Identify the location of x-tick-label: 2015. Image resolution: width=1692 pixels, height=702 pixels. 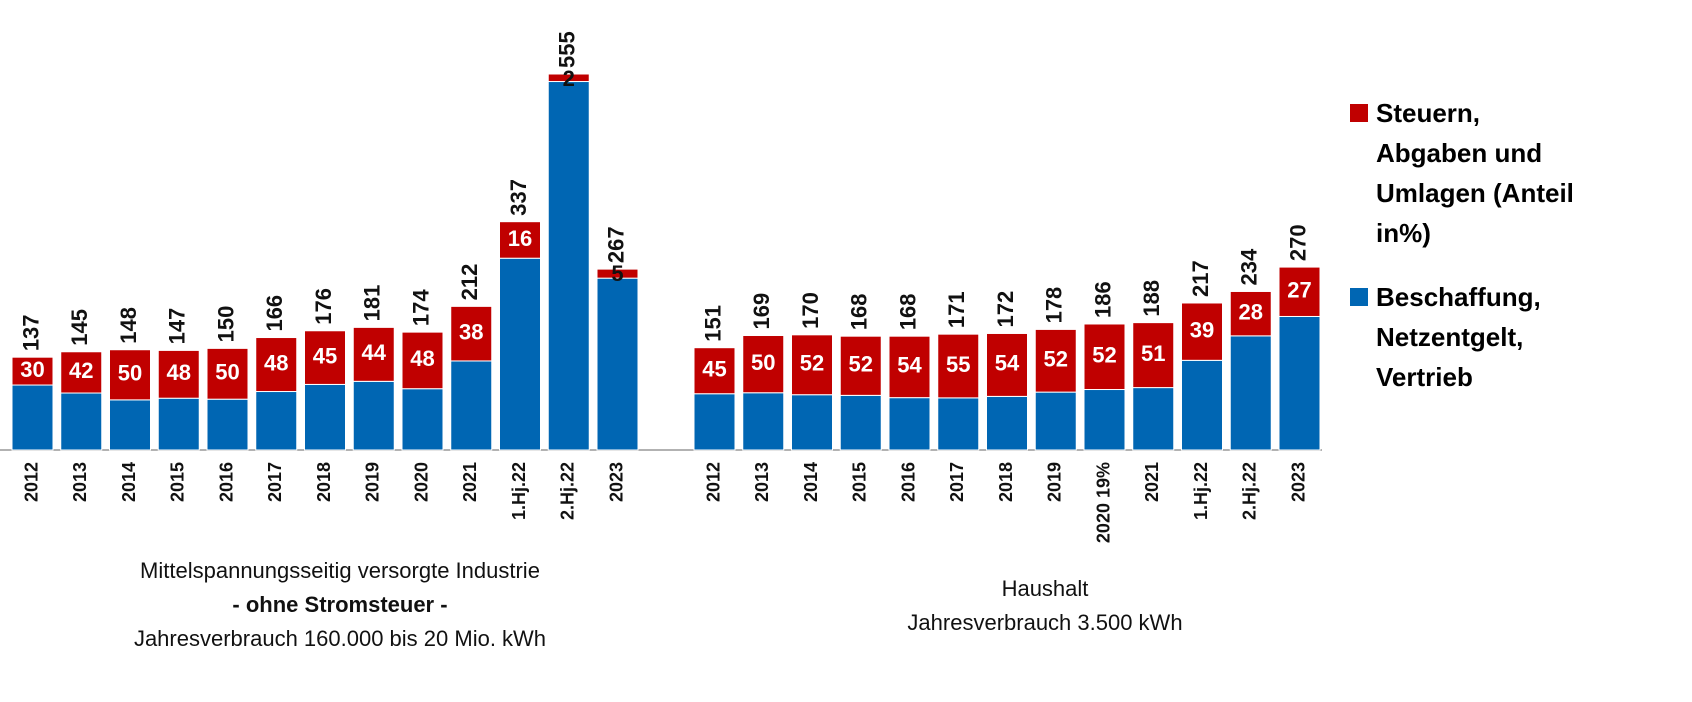
(178, 482).